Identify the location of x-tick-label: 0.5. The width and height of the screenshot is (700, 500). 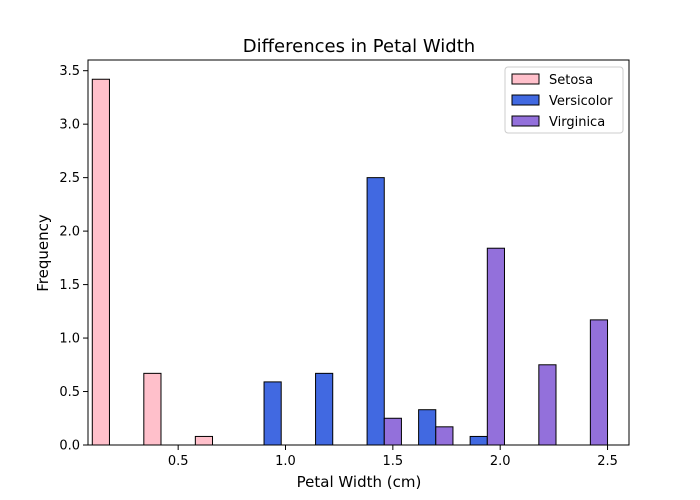
(178, 461).